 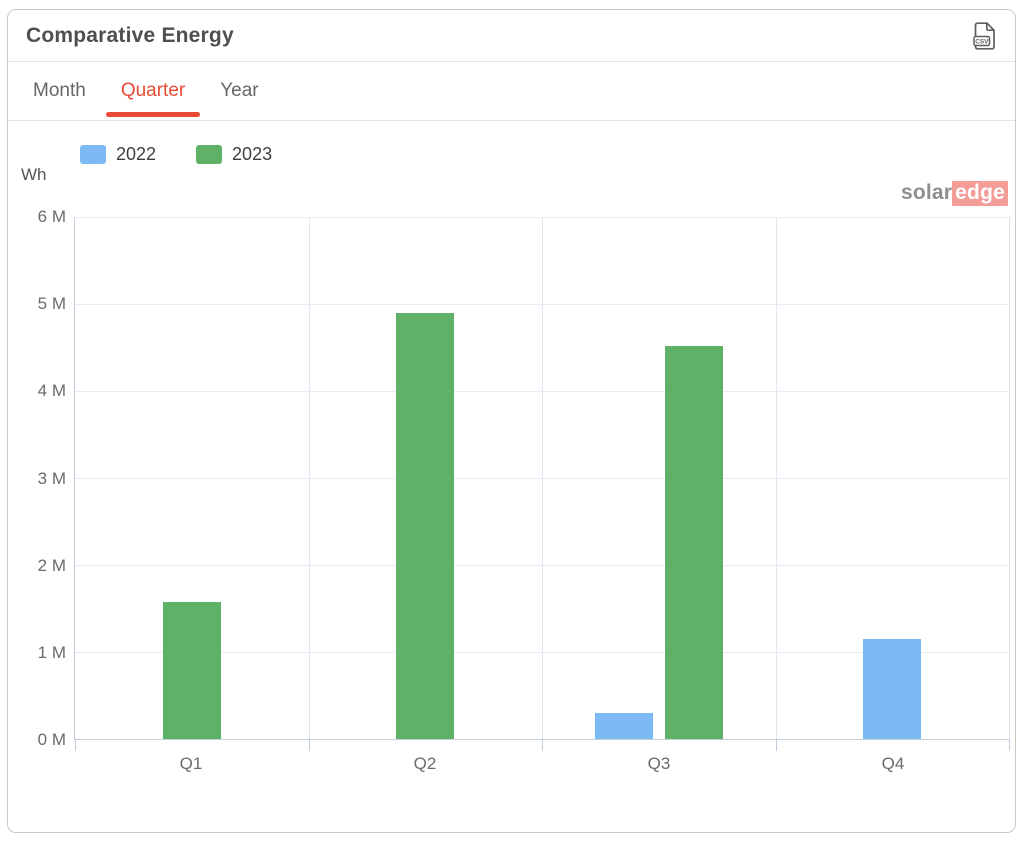 I want to click on legend-item-2023: 2023, so click(x=234, y=154).